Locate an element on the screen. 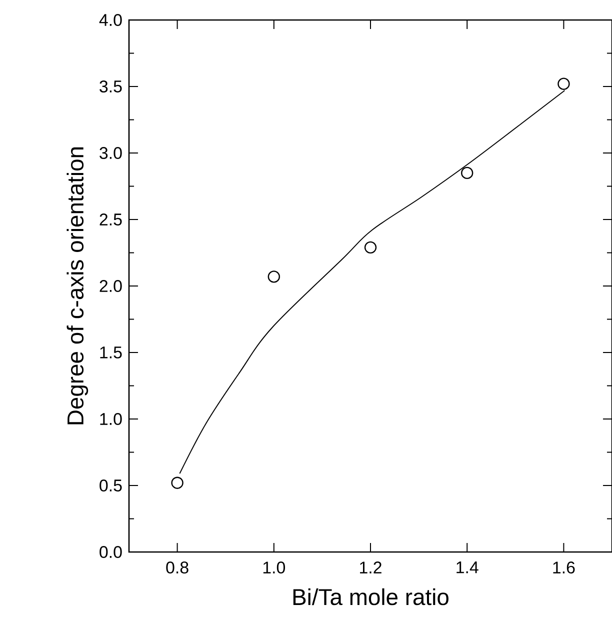 This screenshot has height=632, width=612. y-tick-label: 3.0 is located at coordinates (111, 153).